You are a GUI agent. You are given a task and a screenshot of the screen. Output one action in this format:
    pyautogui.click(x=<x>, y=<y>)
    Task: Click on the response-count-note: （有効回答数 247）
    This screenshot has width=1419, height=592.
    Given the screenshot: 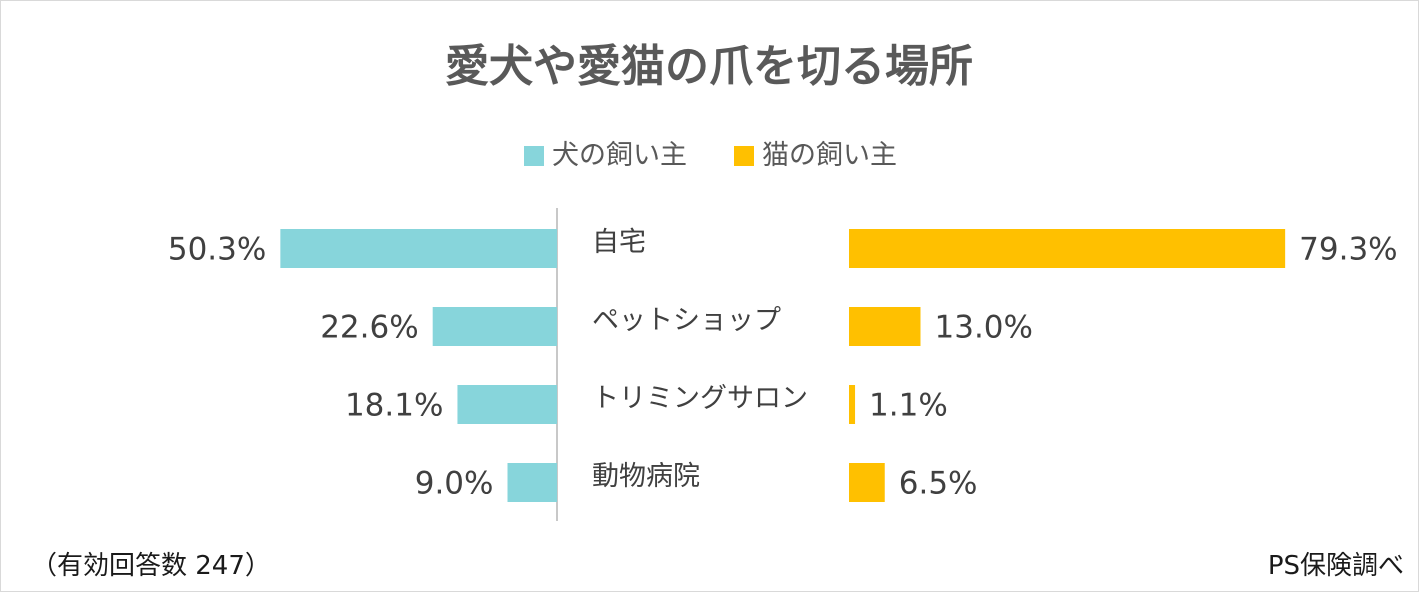 What is the action you would take?
    pyautogui.click(x=151, y=566)
    